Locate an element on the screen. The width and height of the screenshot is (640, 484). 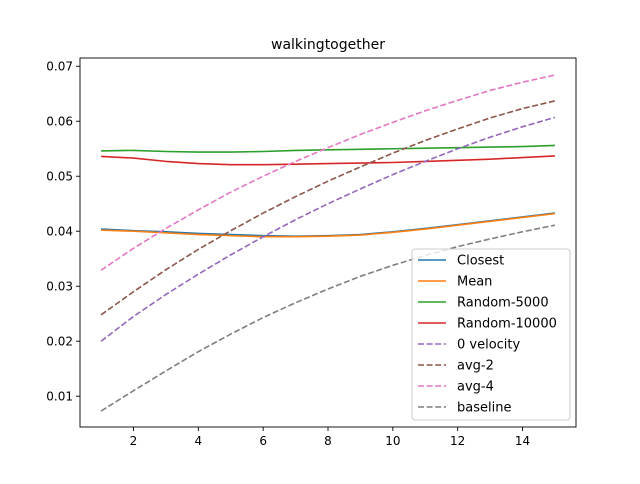
legend-label: avg-4 is located at coordinates (475, 387).